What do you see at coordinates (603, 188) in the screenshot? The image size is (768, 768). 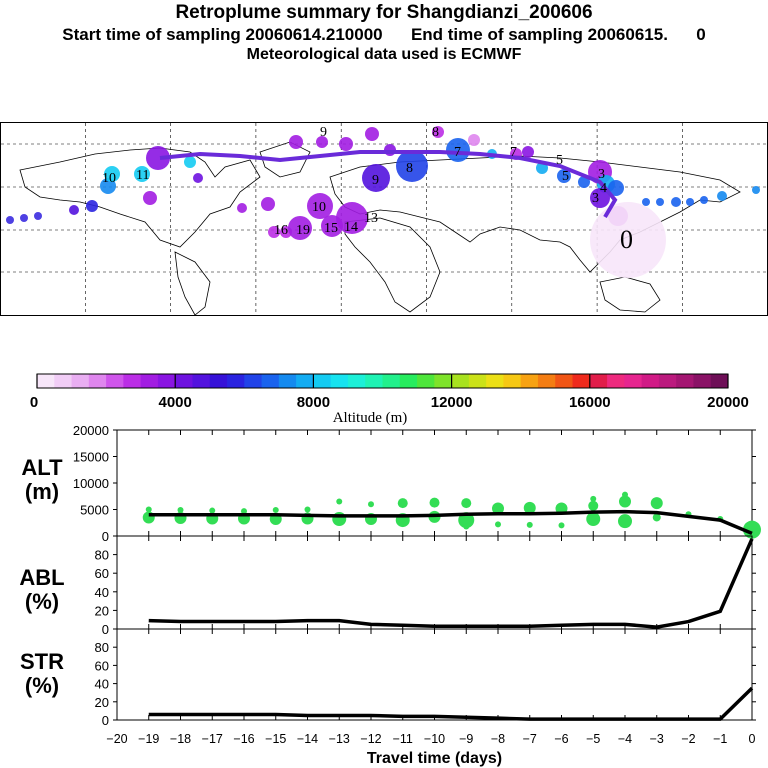 I see `map-day-label: 4` at bounding box center [603, 188].